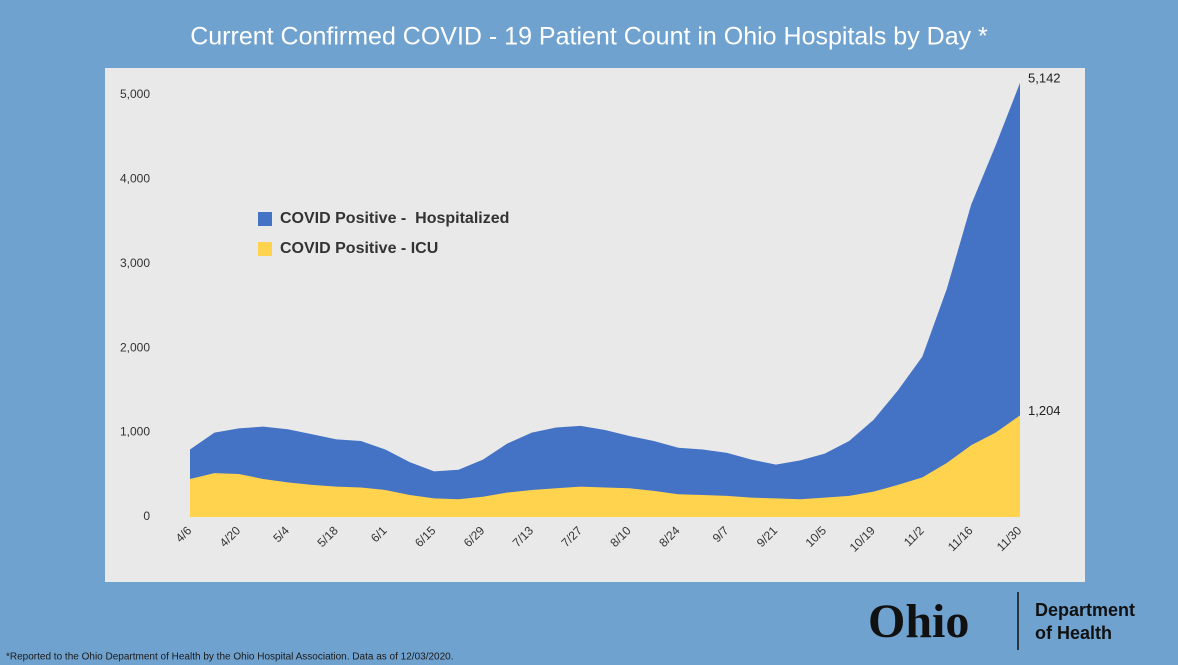  What do you see at coordinates (135, 347) in the screenshot?
I see `y-tick-label: 2,000` at bounding box center [135, 347].